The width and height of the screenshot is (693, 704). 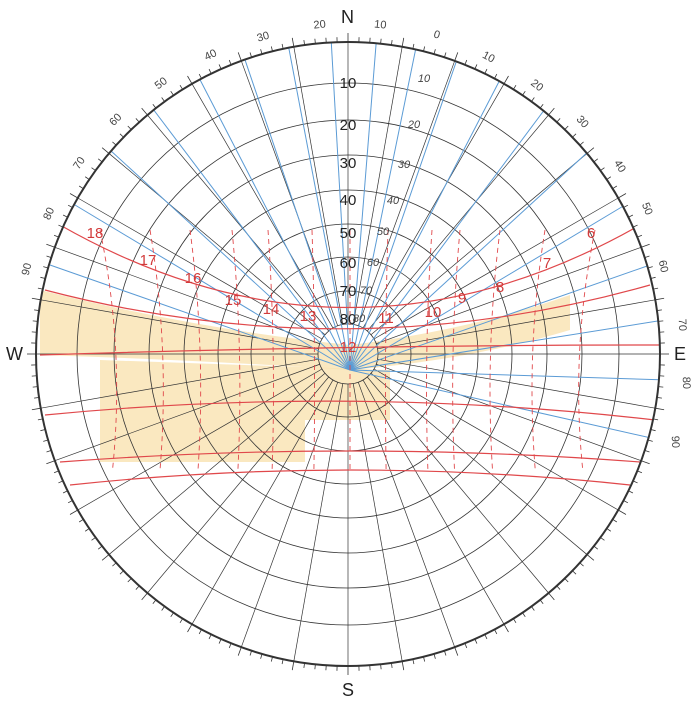 What do you see at coordinates (79, 163) in the screenshot?
I see `rim-degree-label: 70` at bounding box center [79, 163].